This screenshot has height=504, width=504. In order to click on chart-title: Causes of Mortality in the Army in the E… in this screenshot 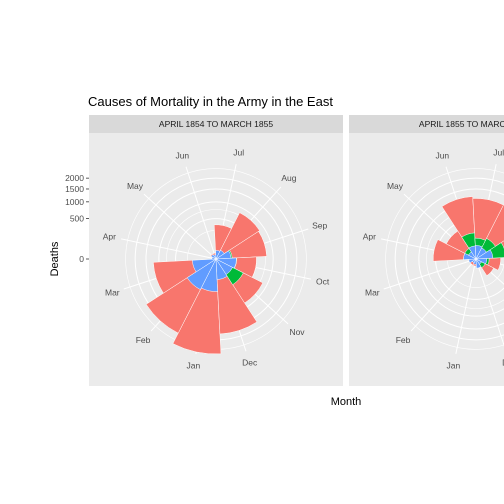, I will do `click(210, 101)`.